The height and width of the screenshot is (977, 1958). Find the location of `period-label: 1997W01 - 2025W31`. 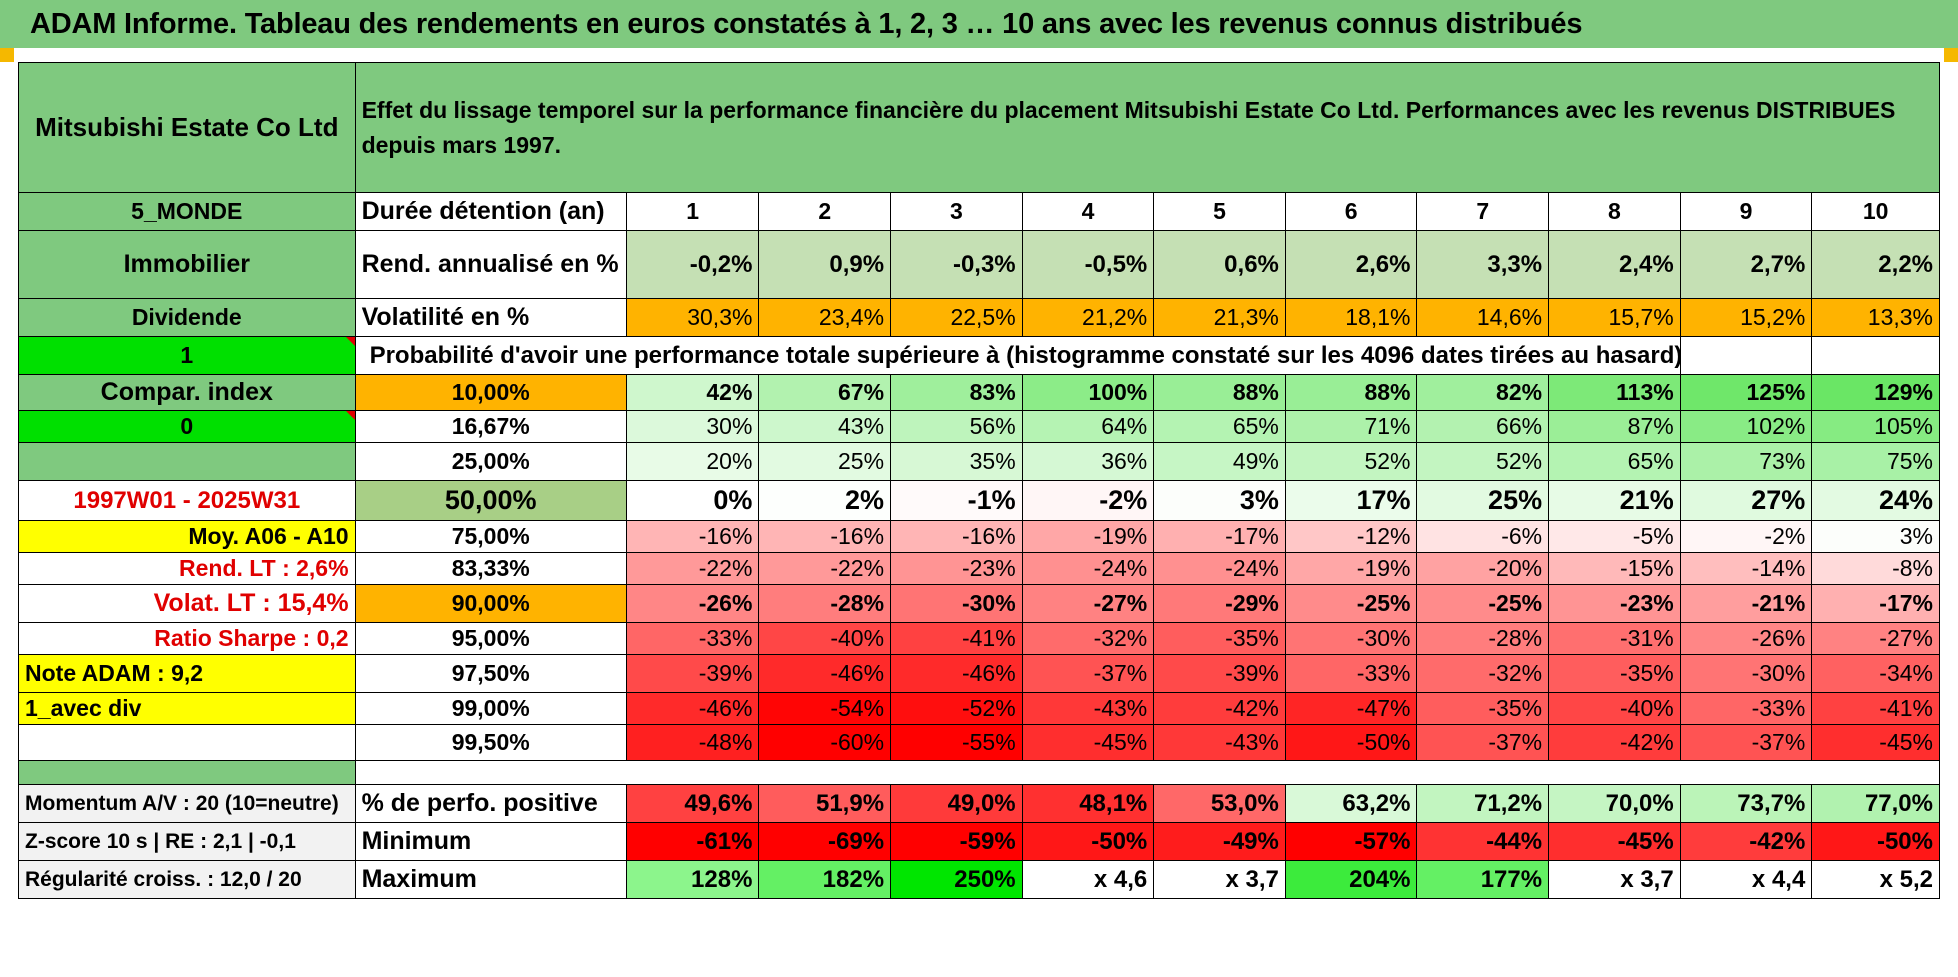

period-label: 1997W01 - 2025W31 is located at coordinates (187, 500).